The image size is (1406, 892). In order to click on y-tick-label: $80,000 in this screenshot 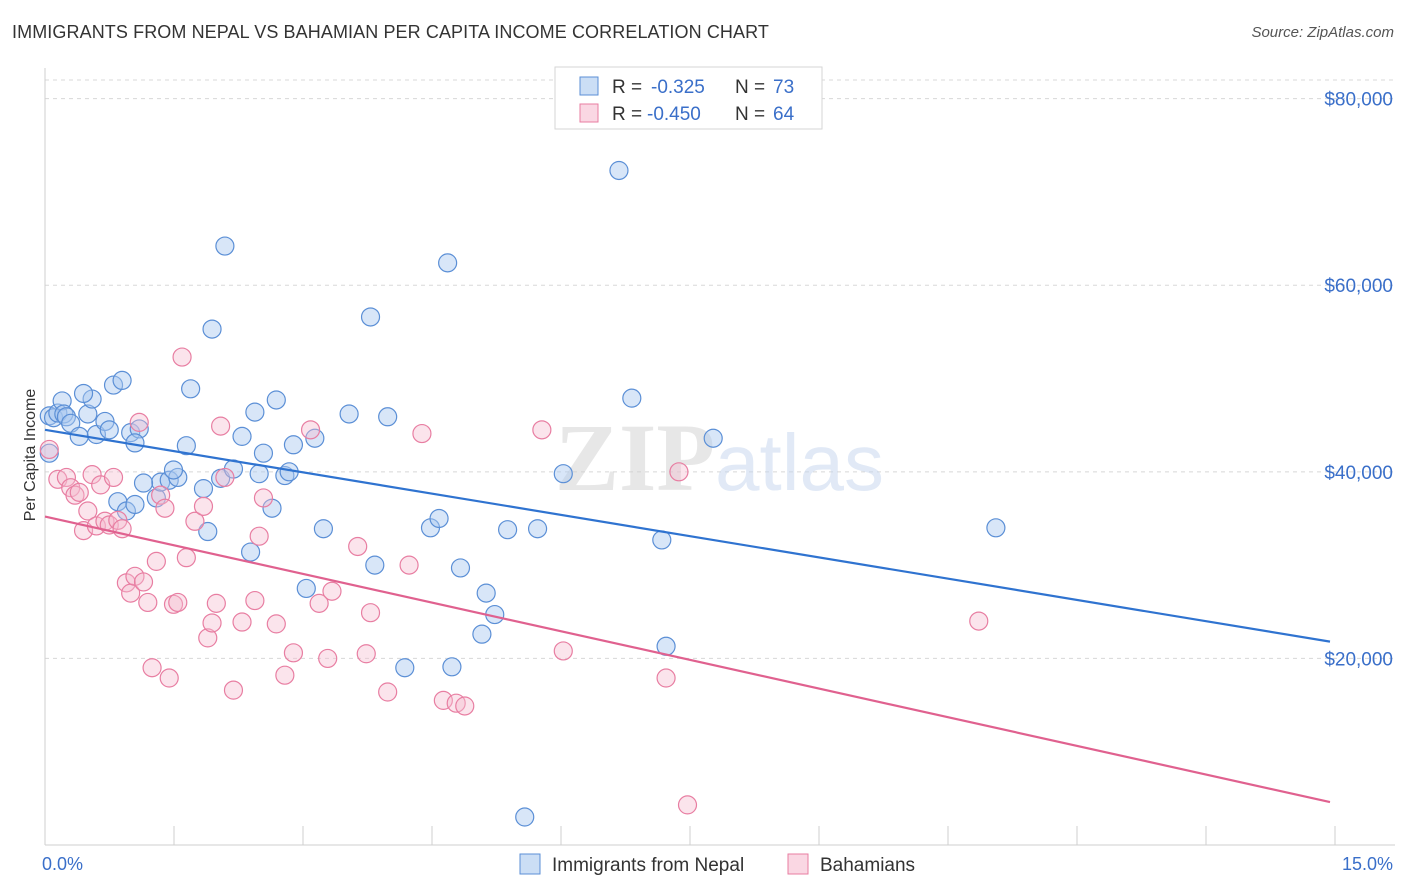, I will do `click(1358, 100)`.